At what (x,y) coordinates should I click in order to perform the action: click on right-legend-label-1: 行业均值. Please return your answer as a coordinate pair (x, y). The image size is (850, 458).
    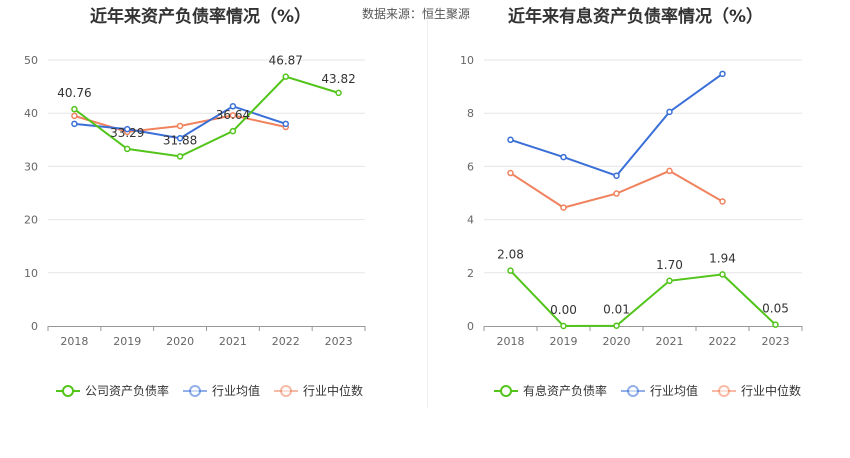
    Looking at the image, I should click on (674, 390).